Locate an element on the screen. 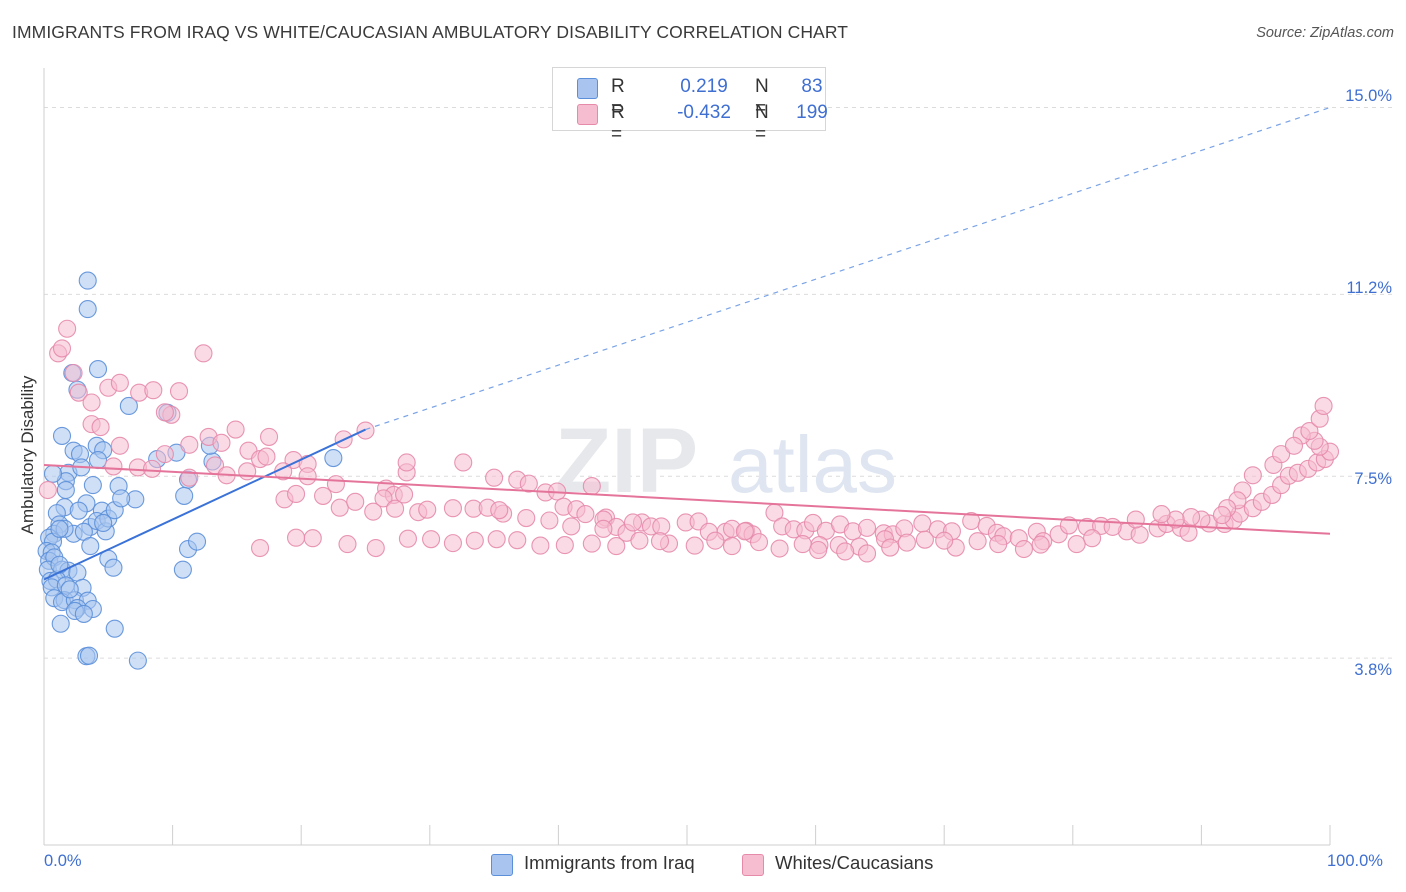  y-tick-label-3-8: 3.8% is located at coordinates (1373, 670).